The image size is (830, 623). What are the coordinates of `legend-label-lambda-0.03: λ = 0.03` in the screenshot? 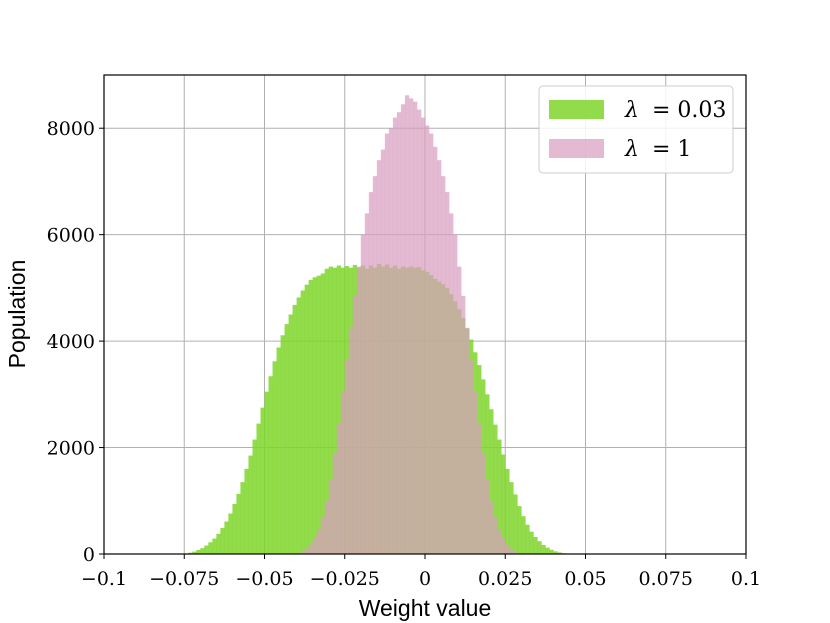 It's located at (675, 110).